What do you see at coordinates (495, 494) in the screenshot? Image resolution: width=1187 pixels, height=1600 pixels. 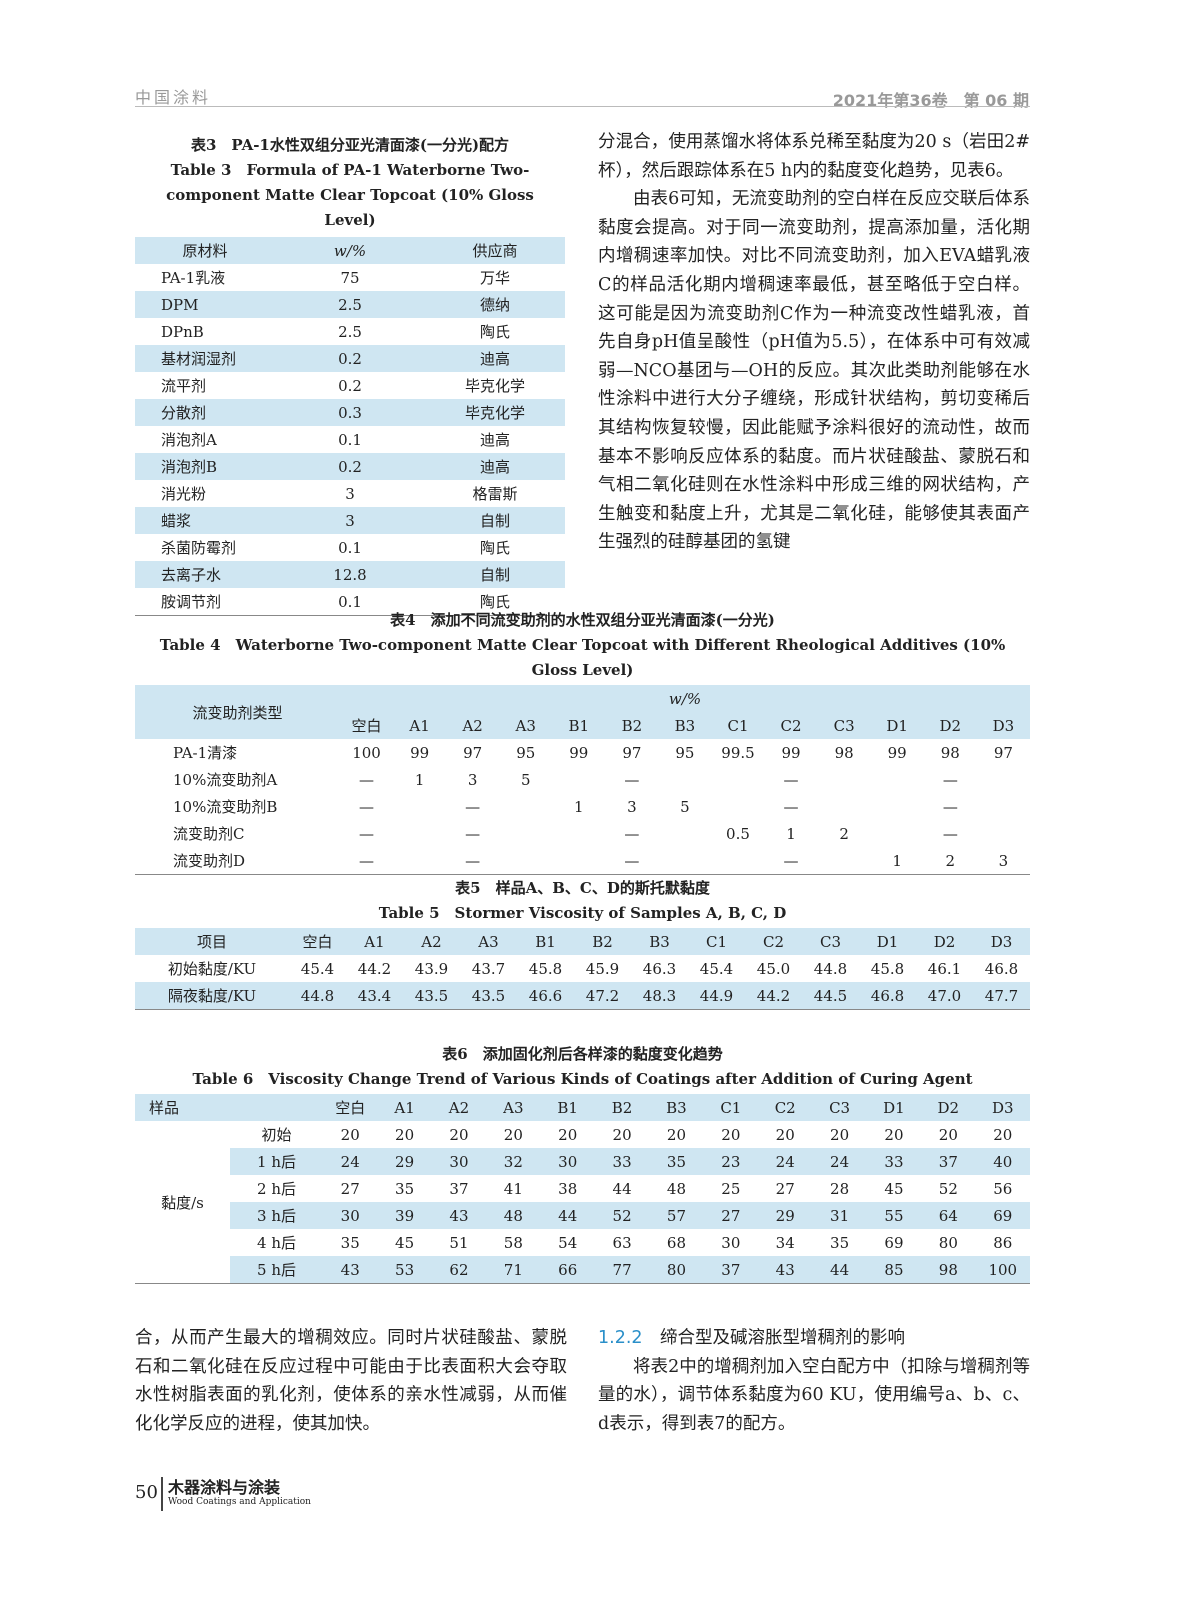 I see `table-cell: 格雷斯` at bounding box center [495, 494].